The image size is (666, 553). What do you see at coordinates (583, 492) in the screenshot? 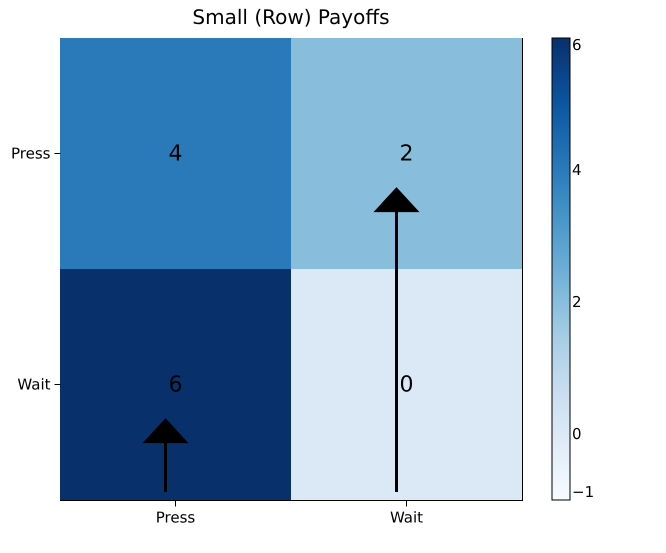
I see `color-bar-label: −1` at bounding box center [583, 492].